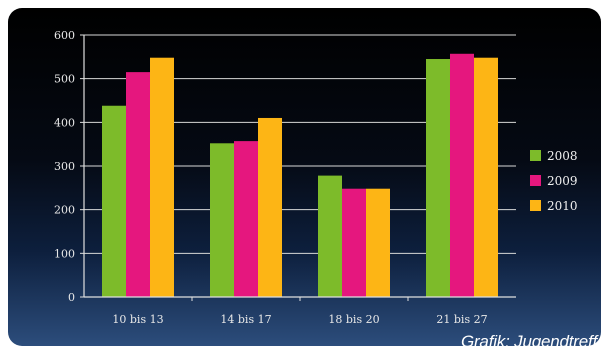 The width and height of the screenshot is (609, 354). What do you see at coordinates (64, 210) in the screenshot?
I see `y-tick-label: 200` at bounding box center [64, 210].